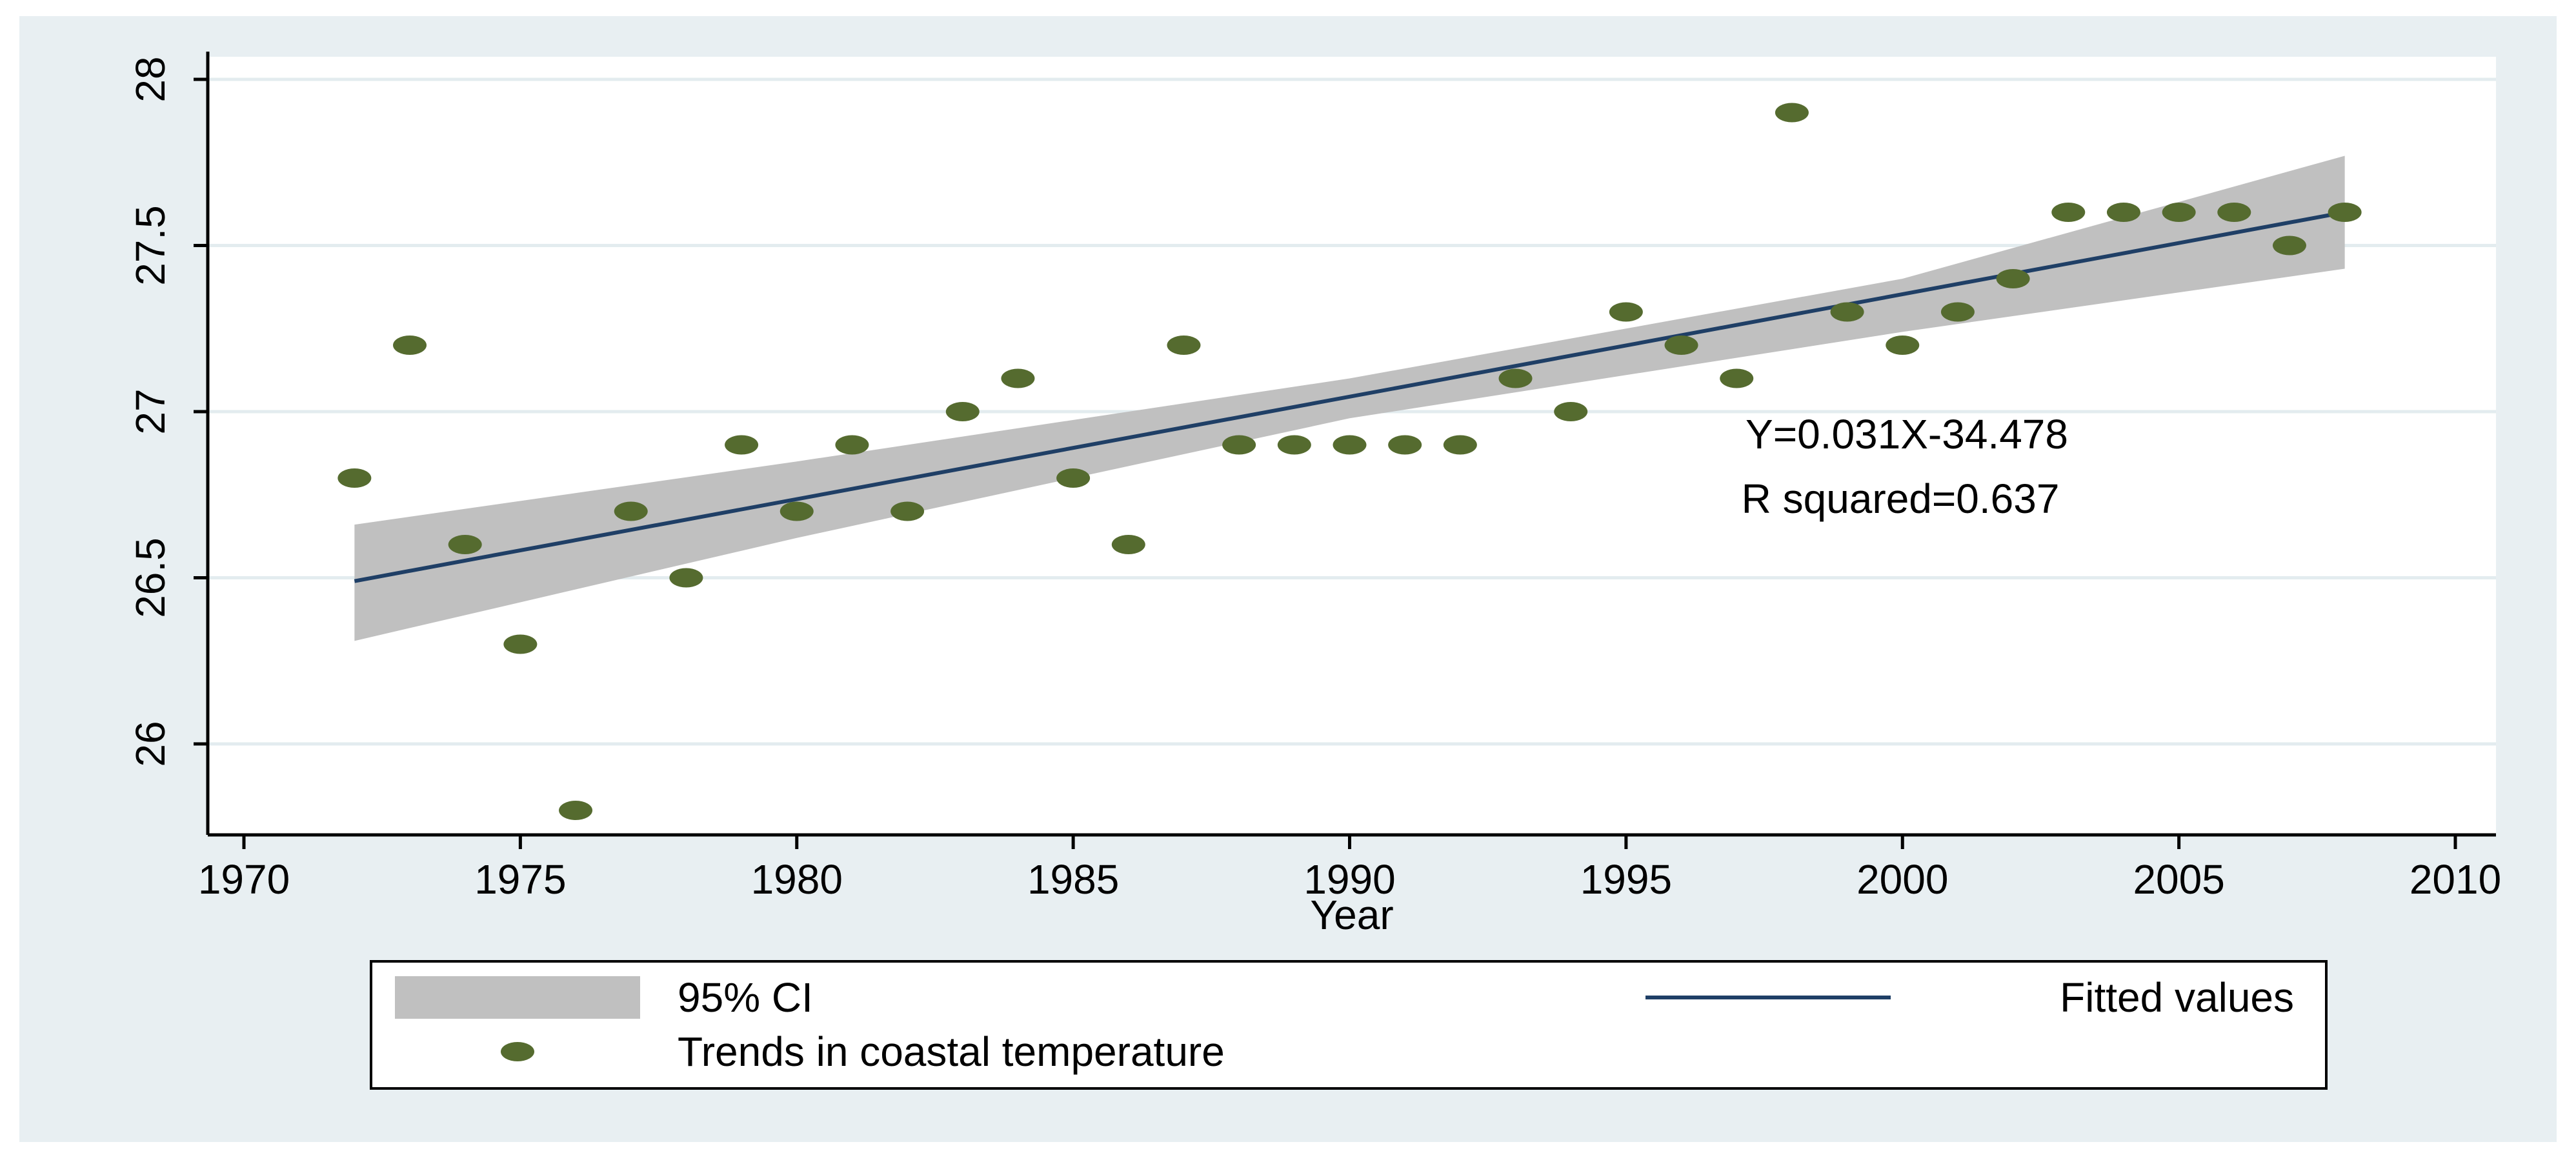 This screenshot has width=2576, height=1162. What do you see at coordinates (797, 879) in the screenshot?
I see `x-tick-label: 1980` at bounding box center [797, 879].